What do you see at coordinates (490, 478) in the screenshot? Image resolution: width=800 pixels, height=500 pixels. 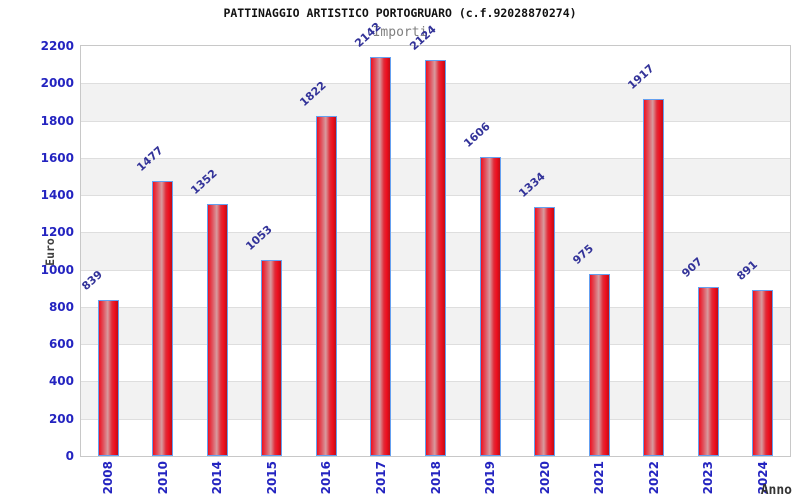 I see `x-tick-label: 2019` at bounding box center [490, 478].